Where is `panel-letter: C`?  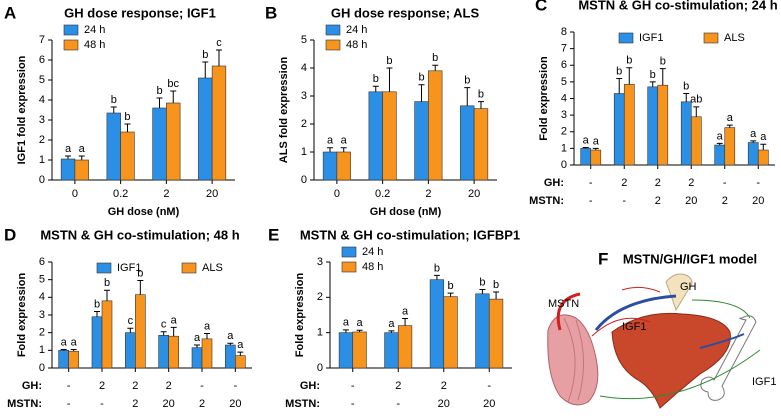
panel-letter: C is located at coordinates (541, 7).